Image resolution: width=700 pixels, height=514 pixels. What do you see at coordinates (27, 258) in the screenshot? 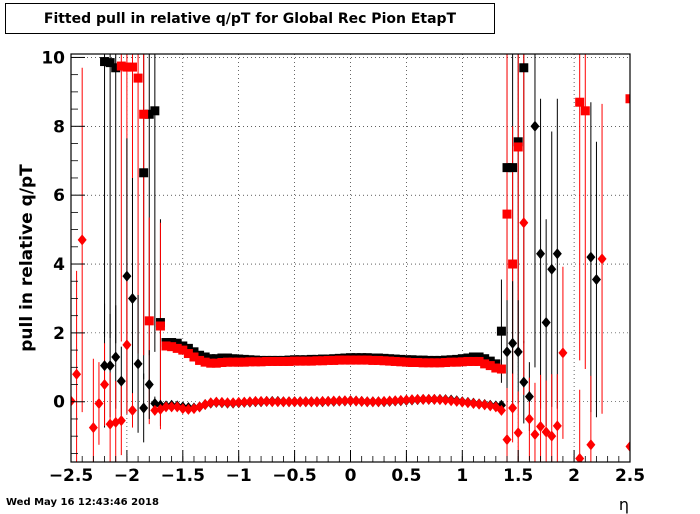
I see `y-axis-label: pull in relative q/pT` at bounding box center [27, 258].